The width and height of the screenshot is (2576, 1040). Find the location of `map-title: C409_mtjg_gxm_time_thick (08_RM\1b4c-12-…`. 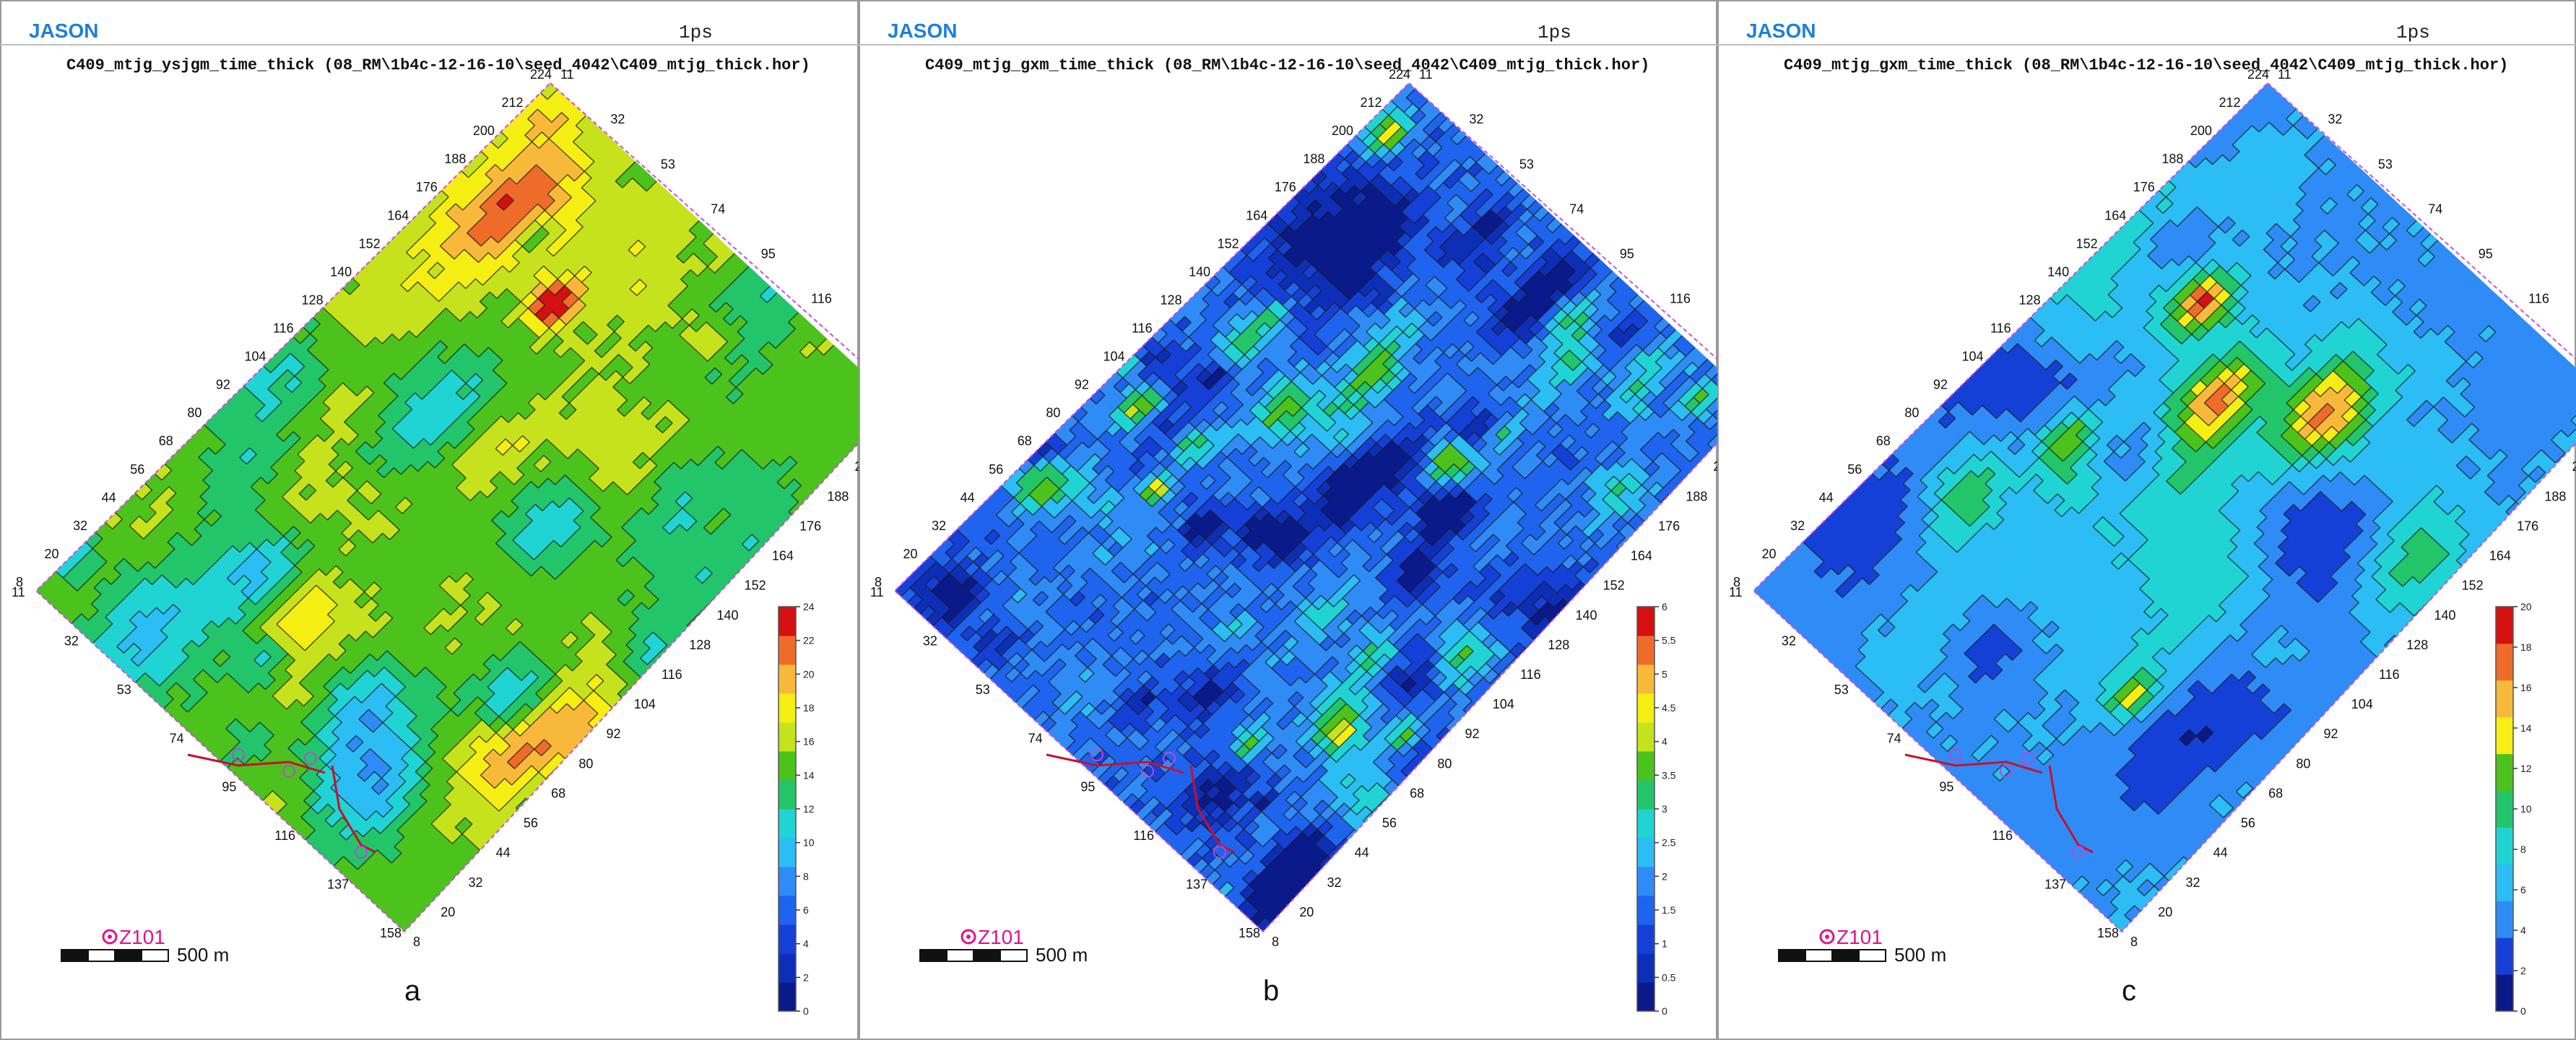

map-title: C409_mtjg_gxm_time_thick (08_RM\1b4c-12-… is located at coordinates (1287, 65).